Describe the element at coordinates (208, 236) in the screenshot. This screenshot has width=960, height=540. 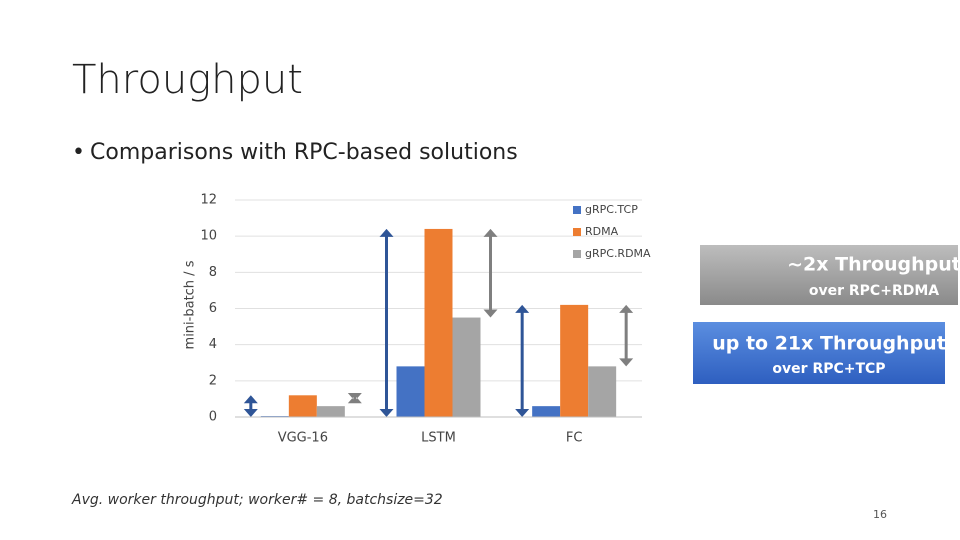
I see `y-tick-label: 10` at that location.